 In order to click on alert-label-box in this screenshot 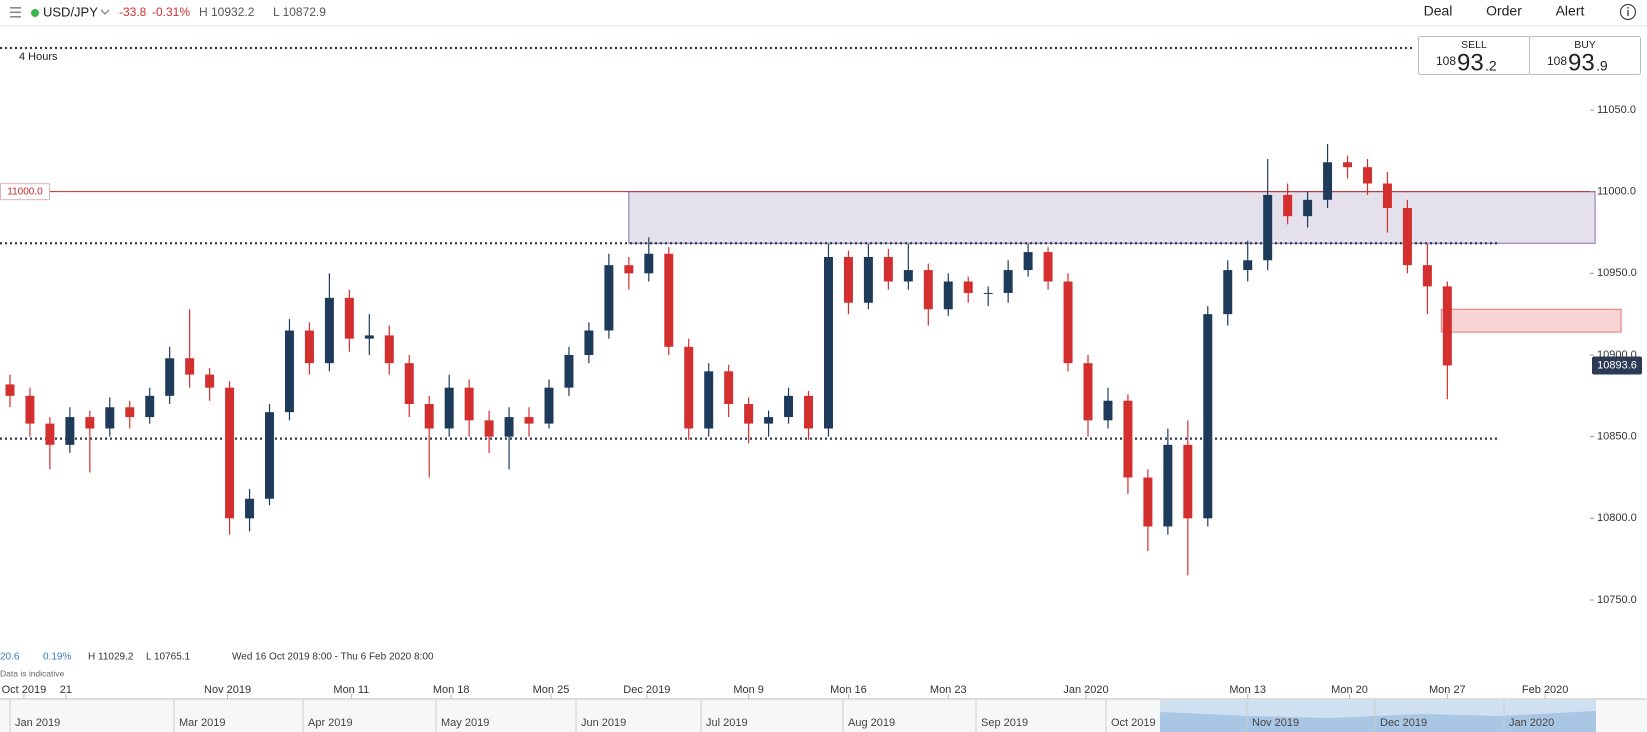, I will do `click(25, 192)`.